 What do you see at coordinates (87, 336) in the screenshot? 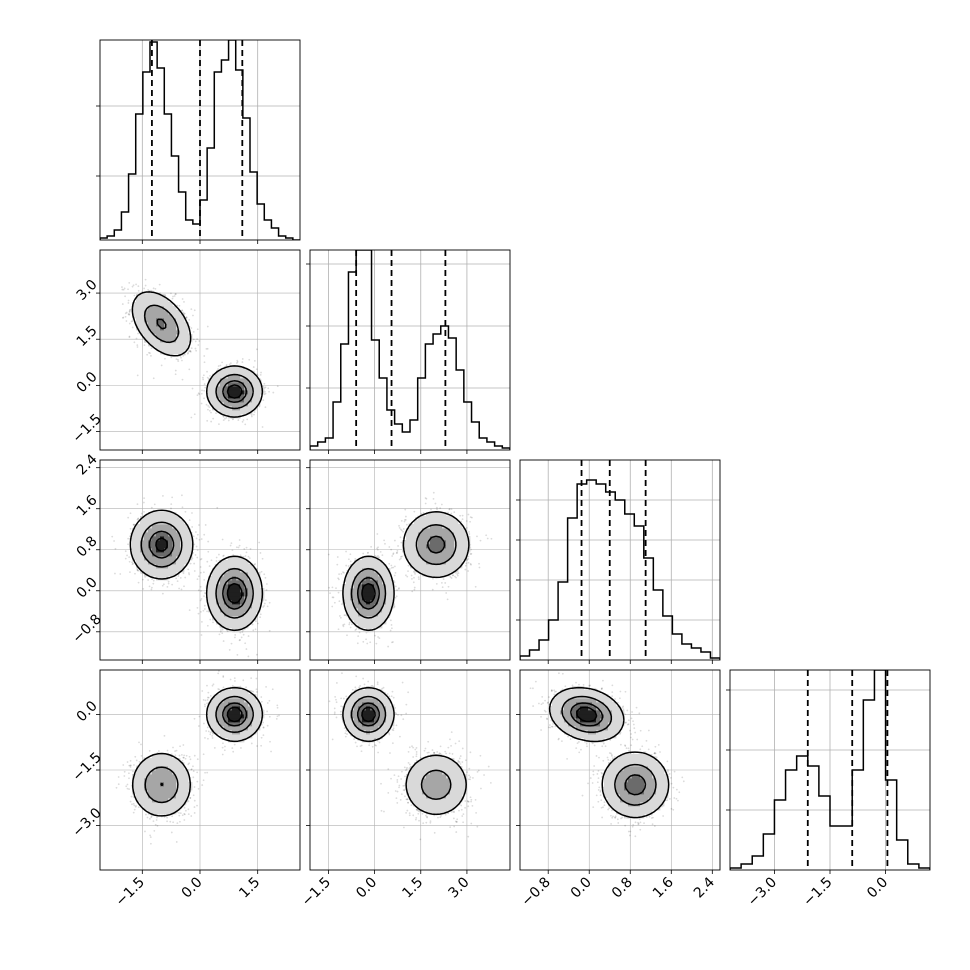
I see `y-tick-label: 1.5` at bounding box center [87, 336].